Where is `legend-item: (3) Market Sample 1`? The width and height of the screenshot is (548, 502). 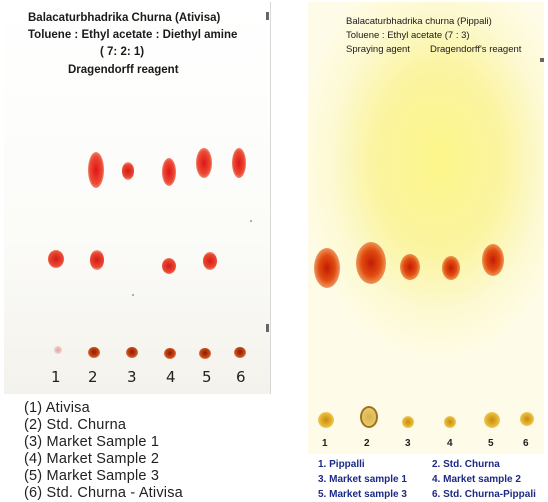 legend-item: (3) Market Sample 1 is located at coordinates (92, 442).